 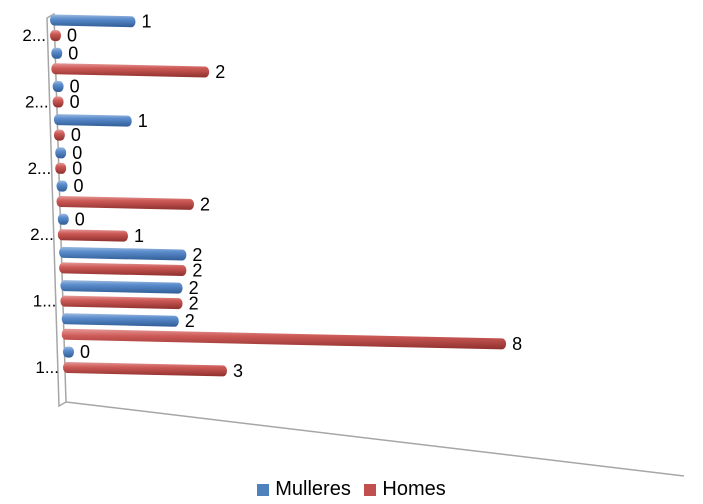 What do you see at coordinates (351, 490) in the screenshot?
I see `legend: Mulleres Homes` at bounding box center [351, 490].